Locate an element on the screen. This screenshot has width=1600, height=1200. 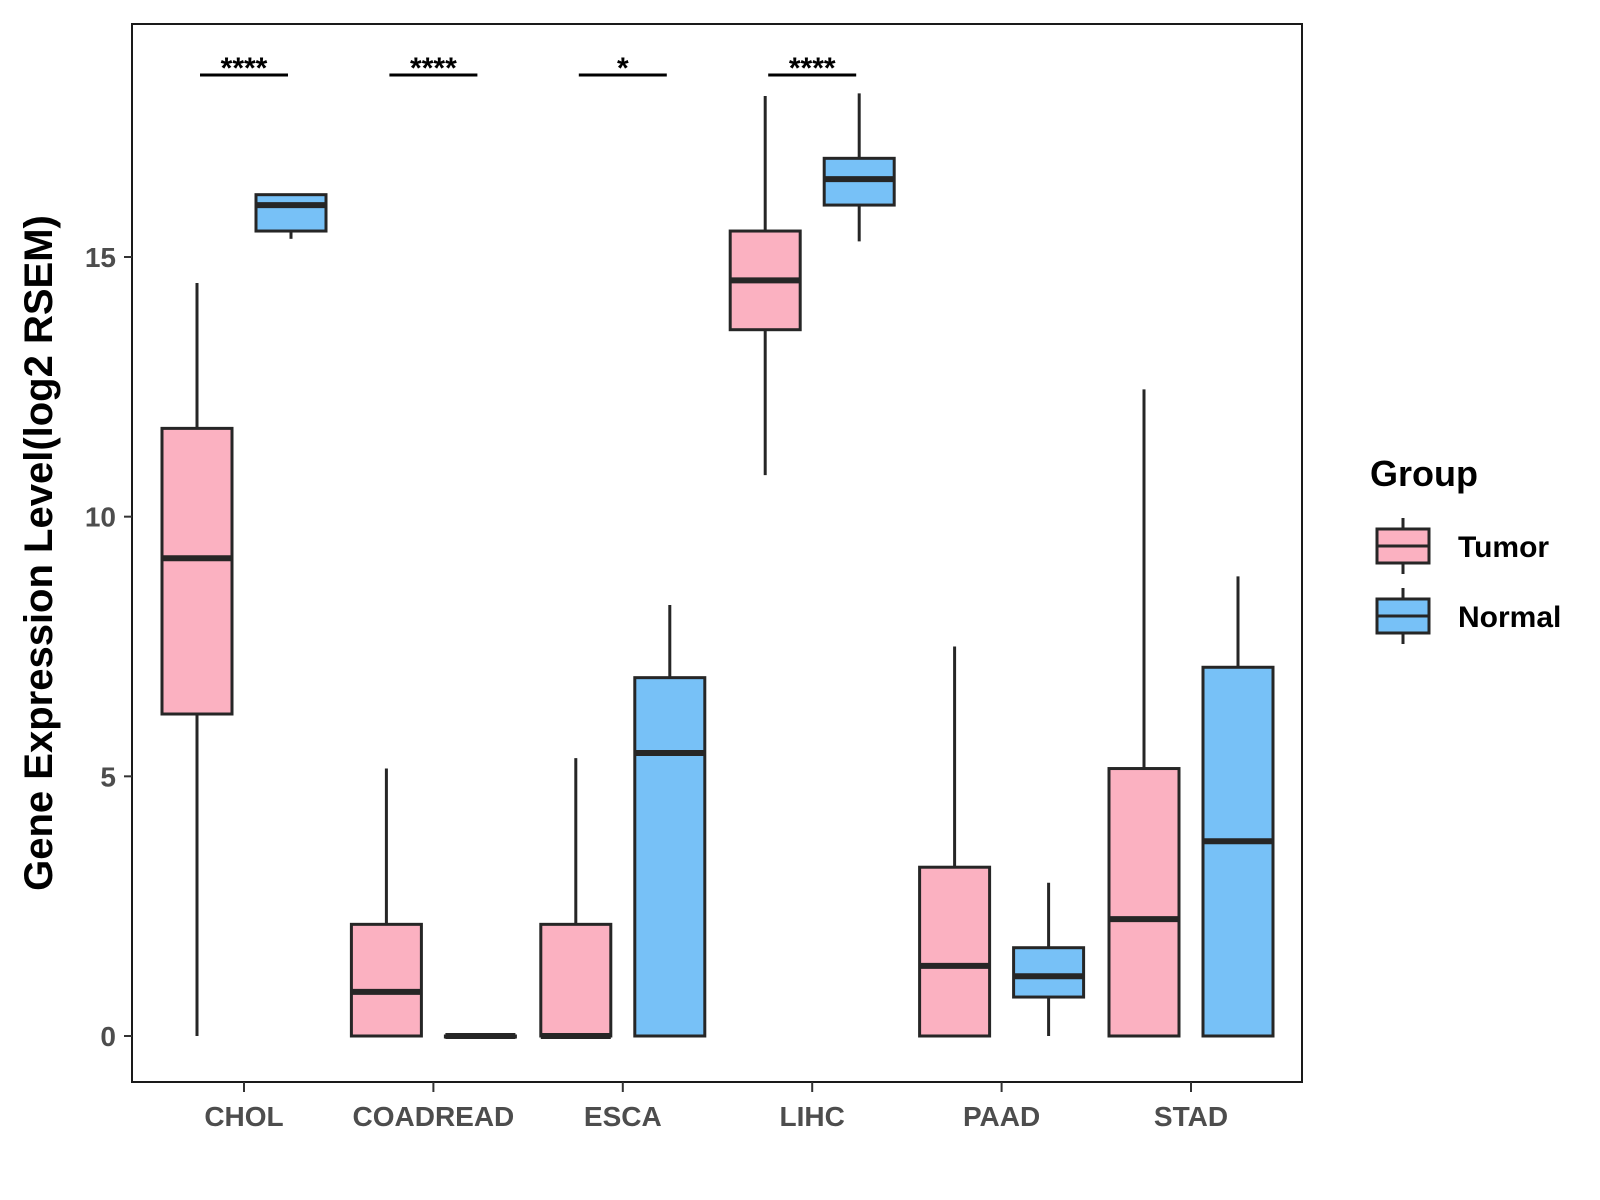
legend-entry-normal: Normal is located at coordinates (1468, 616).